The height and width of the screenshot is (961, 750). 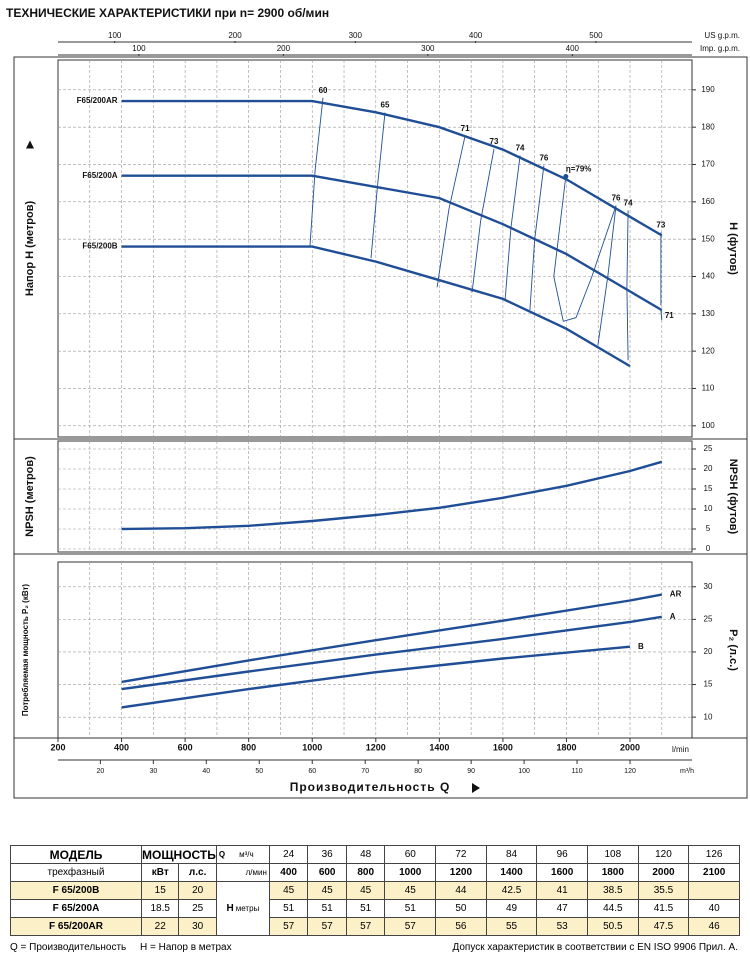 What do you see at coordinates (579, 169) in the screenshot?
I see `efficiency-label: η=79%` at bounding box center [579, 169].